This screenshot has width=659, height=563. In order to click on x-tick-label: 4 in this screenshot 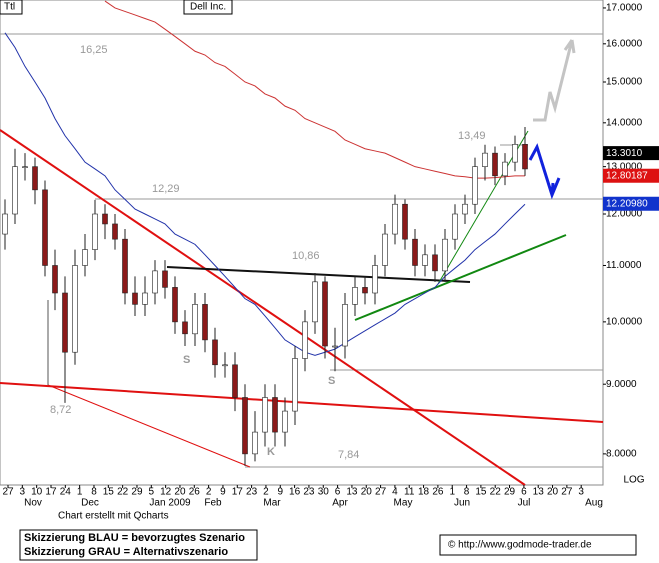, I will do `click(395, 492)`.